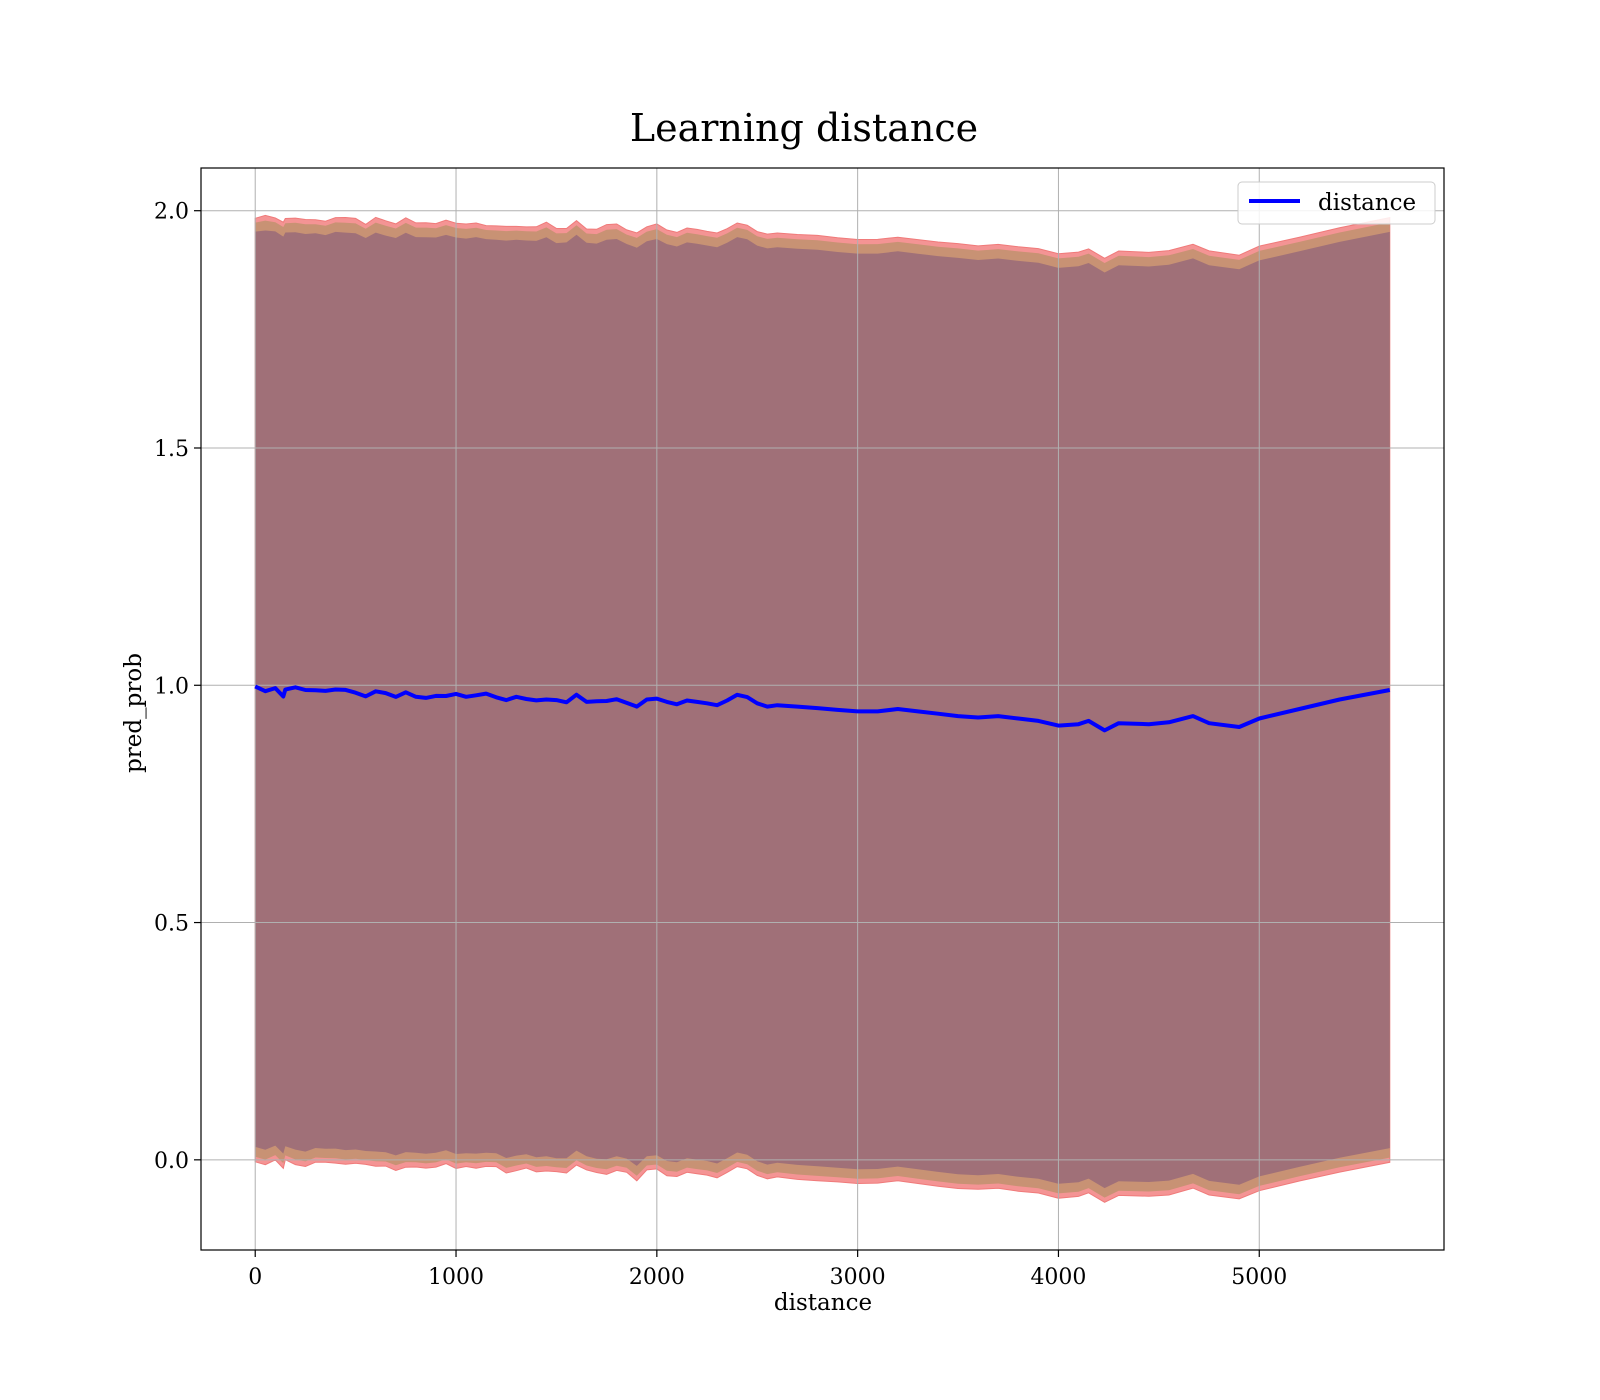 This screenshot has width=1600, height=1400. Describe the element at coordinates (456, 1277) in the screenshot. I see `x-tick-label: 1000` at that location.